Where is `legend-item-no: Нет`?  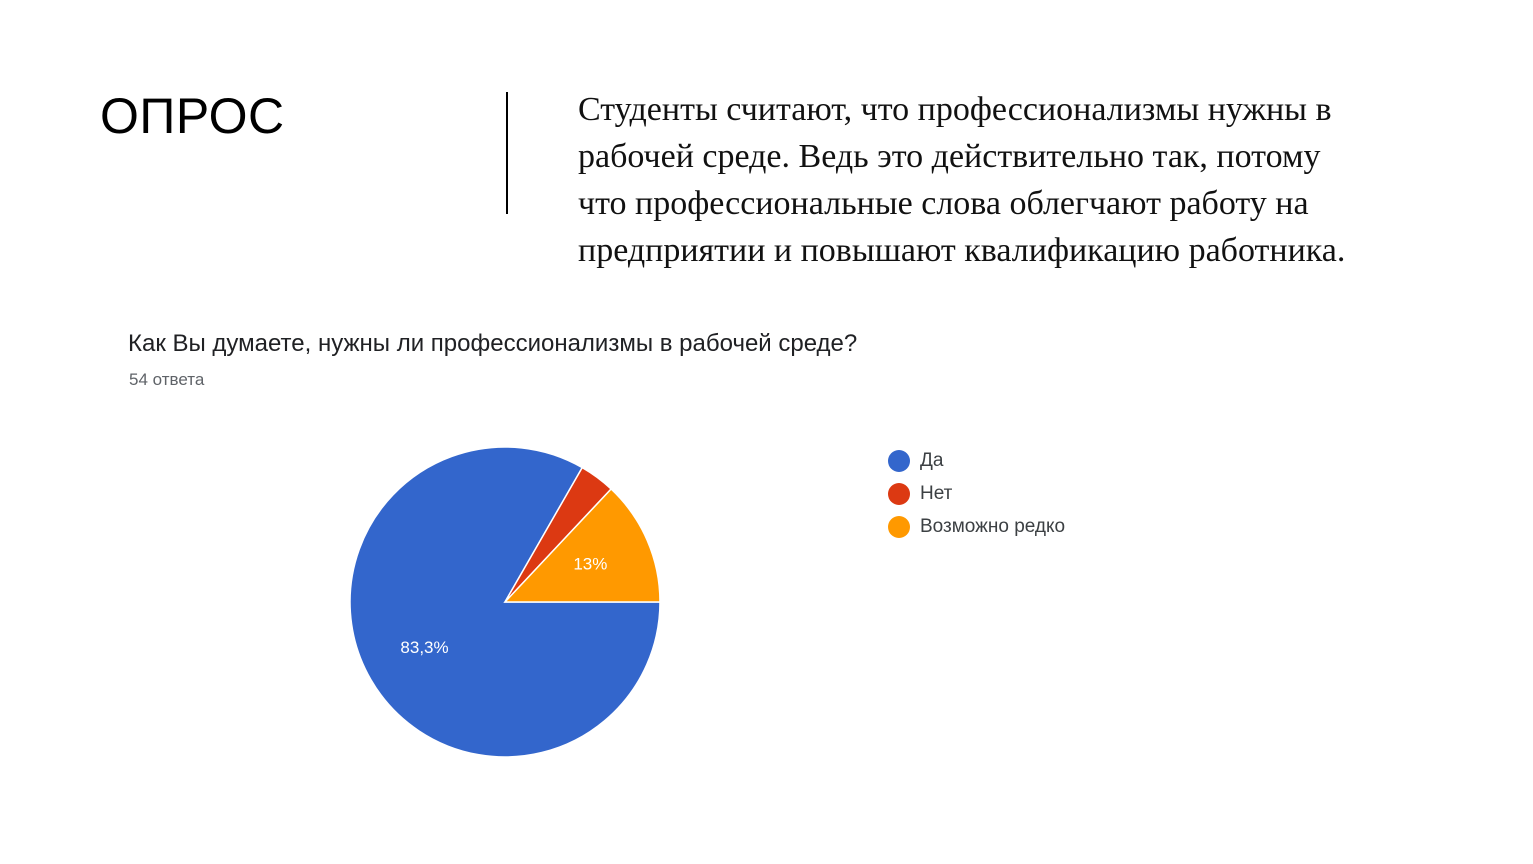
legend-item-no: Нет is located at coordinates (976, 493).